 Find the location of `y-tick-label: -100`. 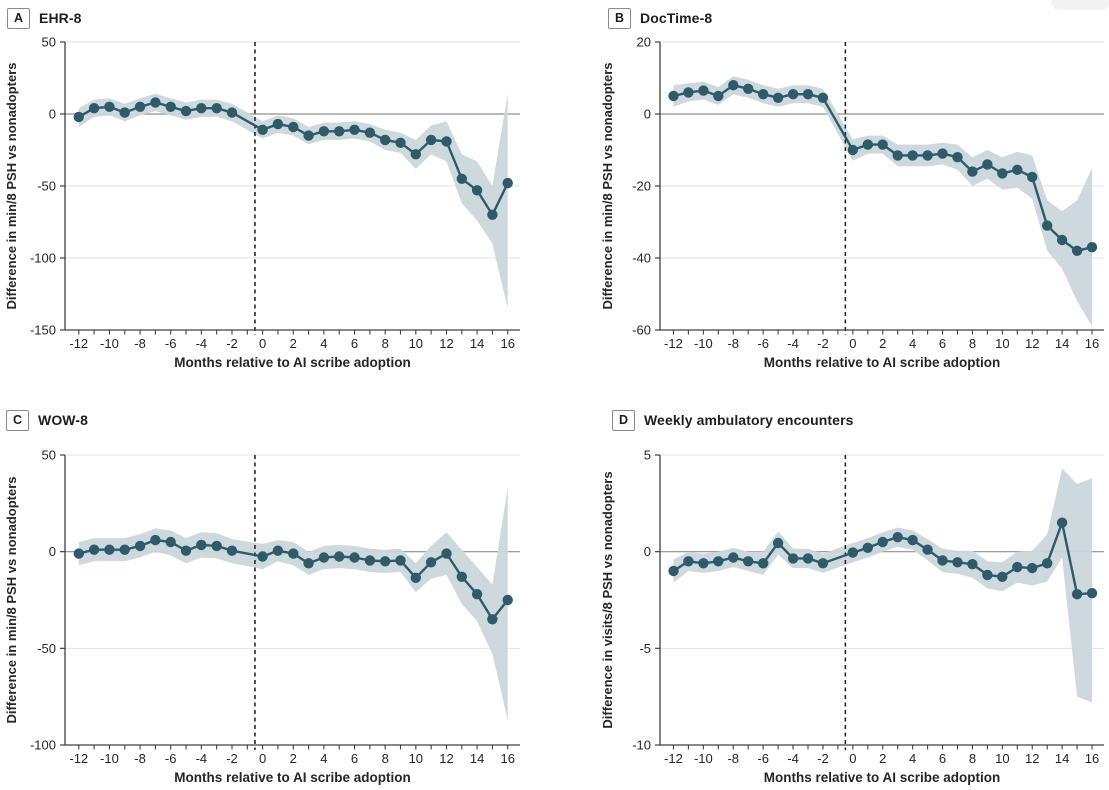

y-tick-label: -100 is located at coordinates (43, 745).